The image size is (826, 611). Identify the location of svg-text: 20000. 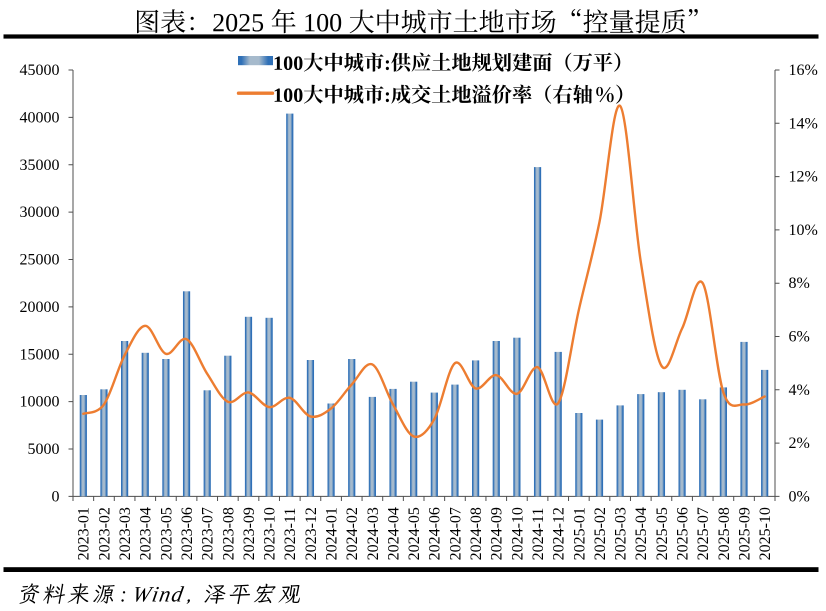
(40, 307).